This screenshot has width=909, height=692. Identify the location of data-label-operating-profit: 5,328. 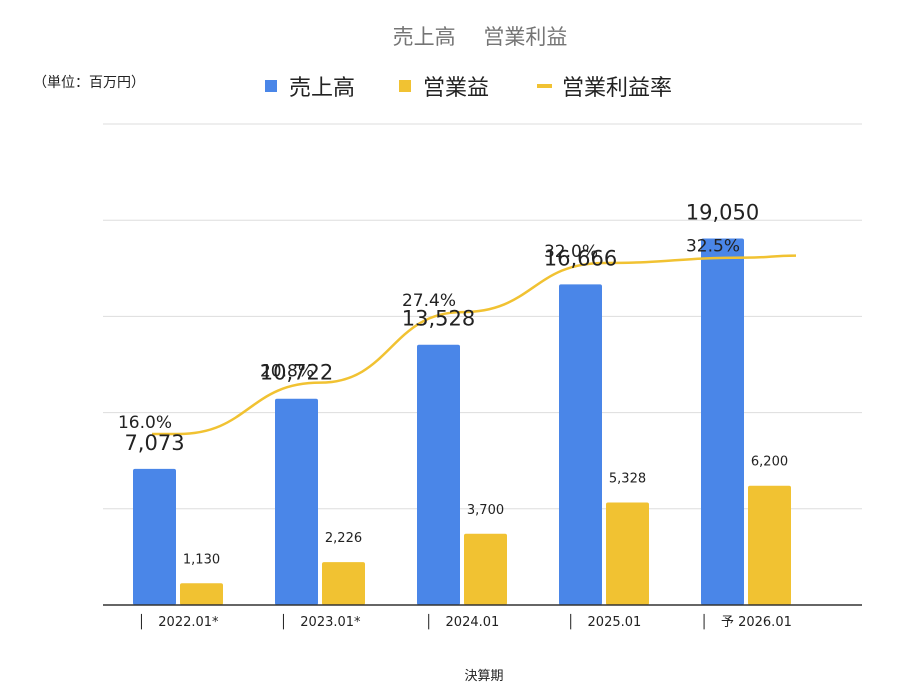
(627, 478).